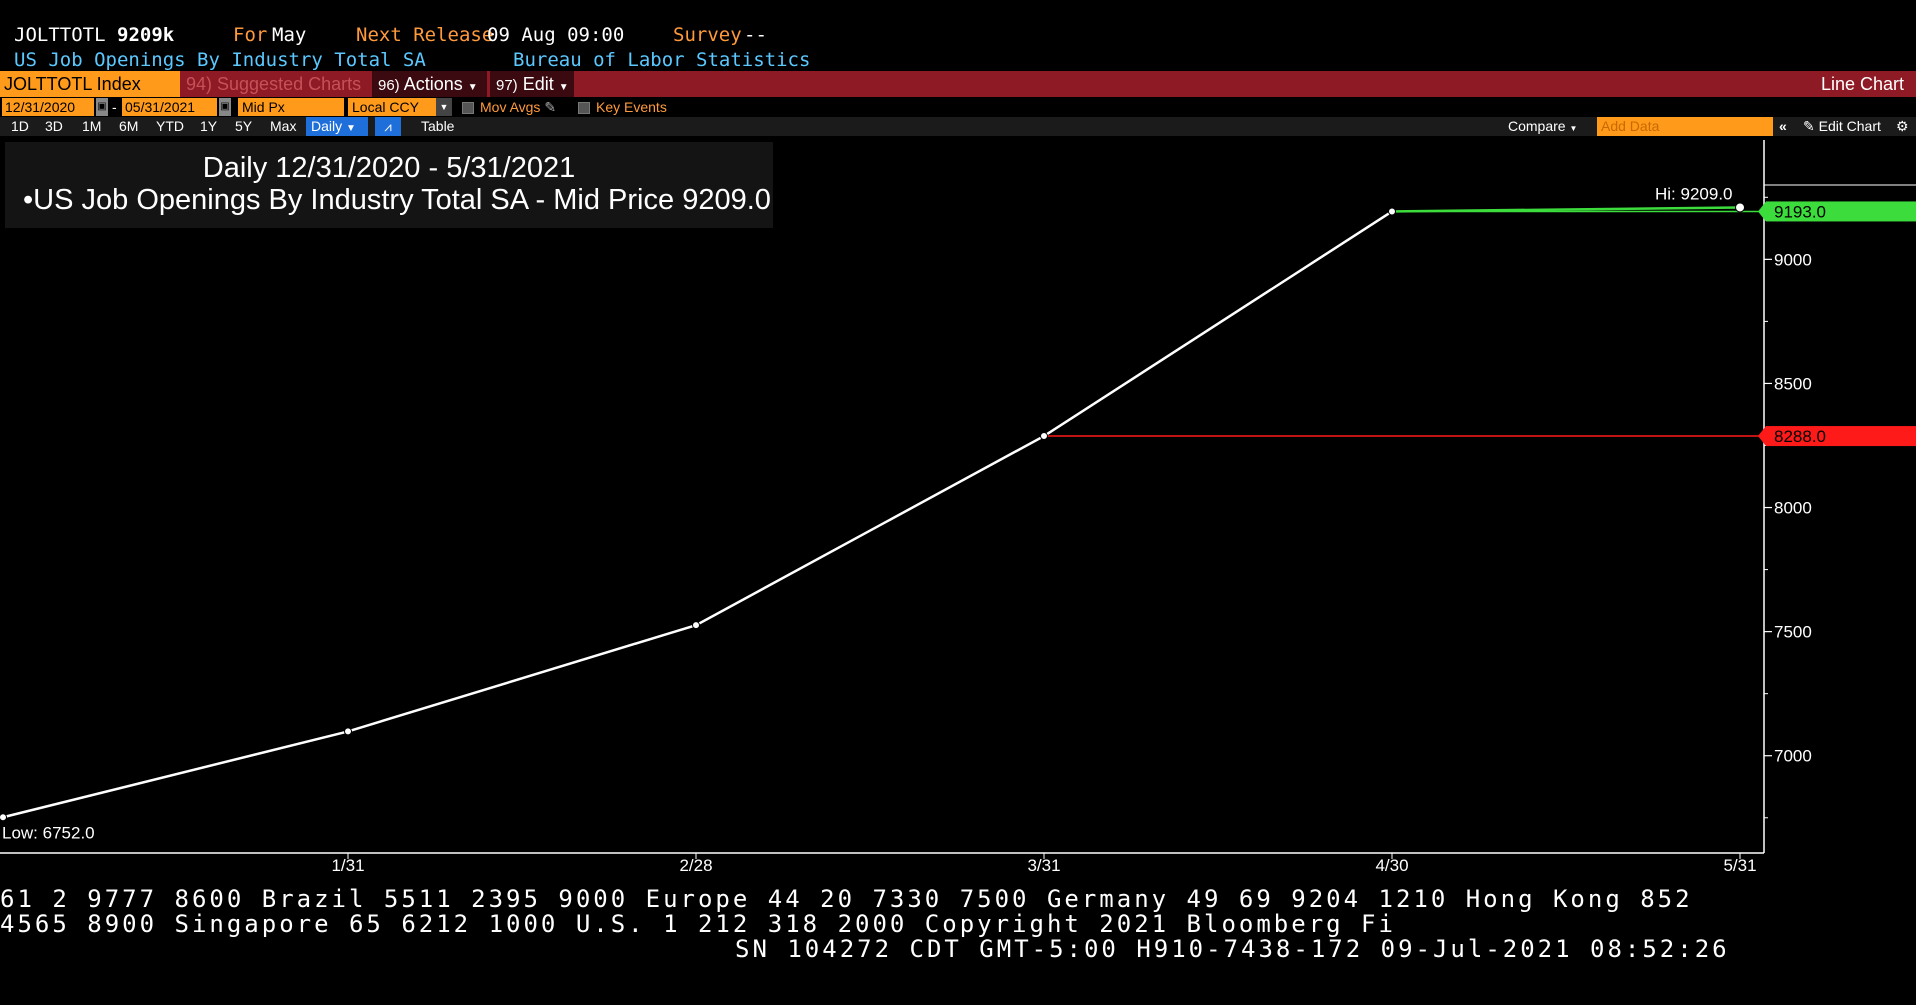 The image size is (1916, 1005). Describe the element at coordinates (755, 35) in the screenshot. I see `survey-value: --` at that location.